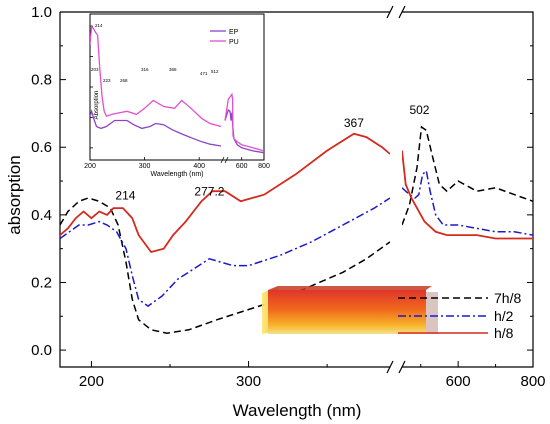 This screenshot has height=424, width=550. What do you see at coordinates (41, 80) in the screenshot?
I see `y-tick-label: 0.8` at bounding box center [41, 80].